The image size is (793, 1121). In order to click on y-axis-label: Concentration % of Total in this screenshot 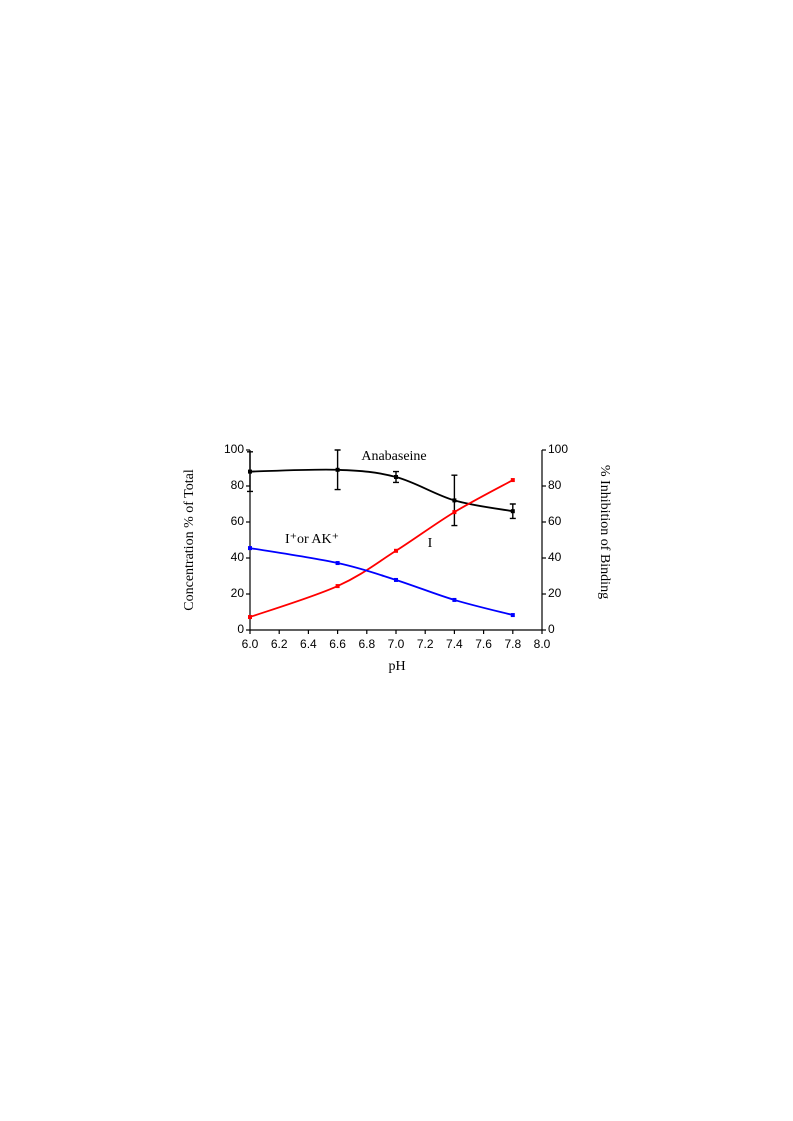, I will do `click(189, 540)`.